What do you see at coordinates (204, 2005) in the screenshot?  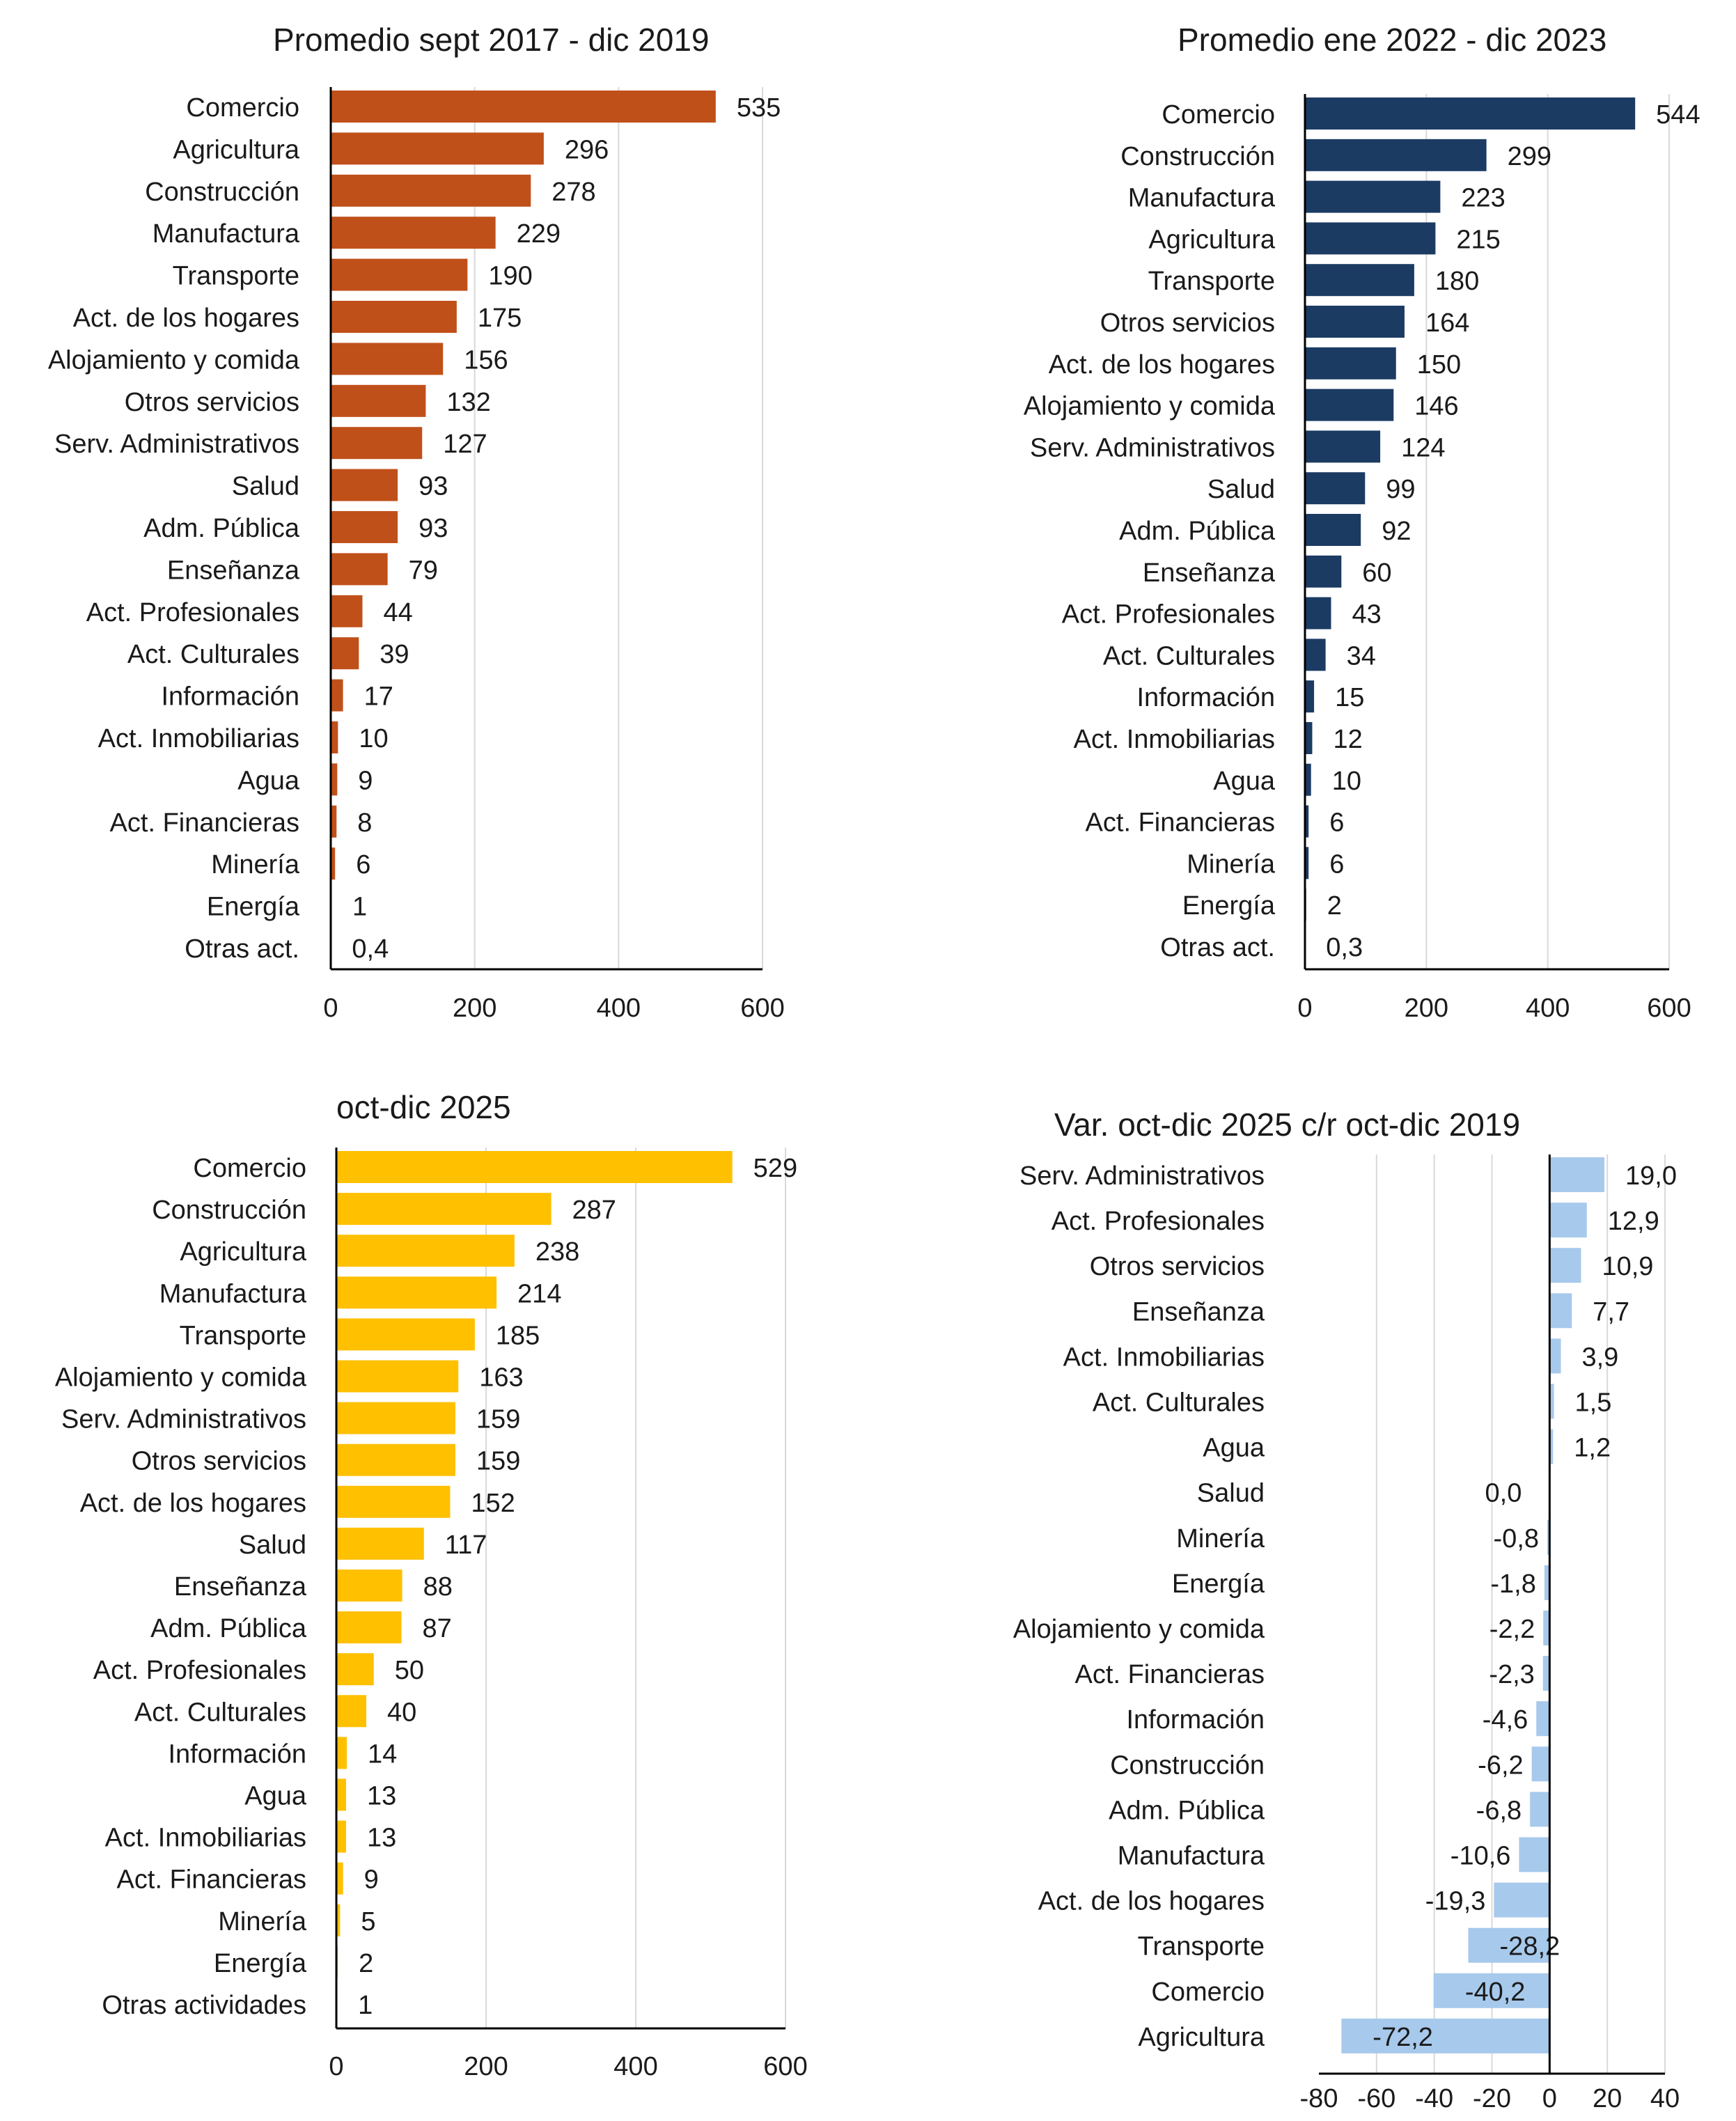 I see `category-label: Otras actividades` at bounding box center [204, 2005].